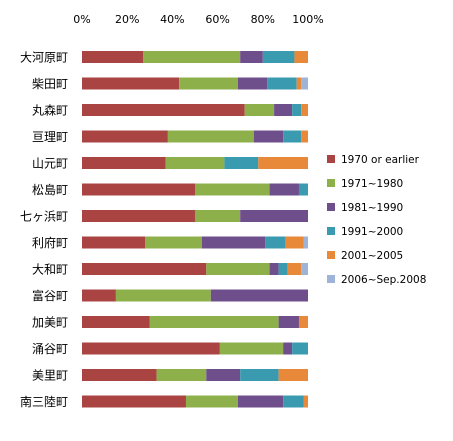  I want to click on category-label: 丸森町, so click(50, 110).